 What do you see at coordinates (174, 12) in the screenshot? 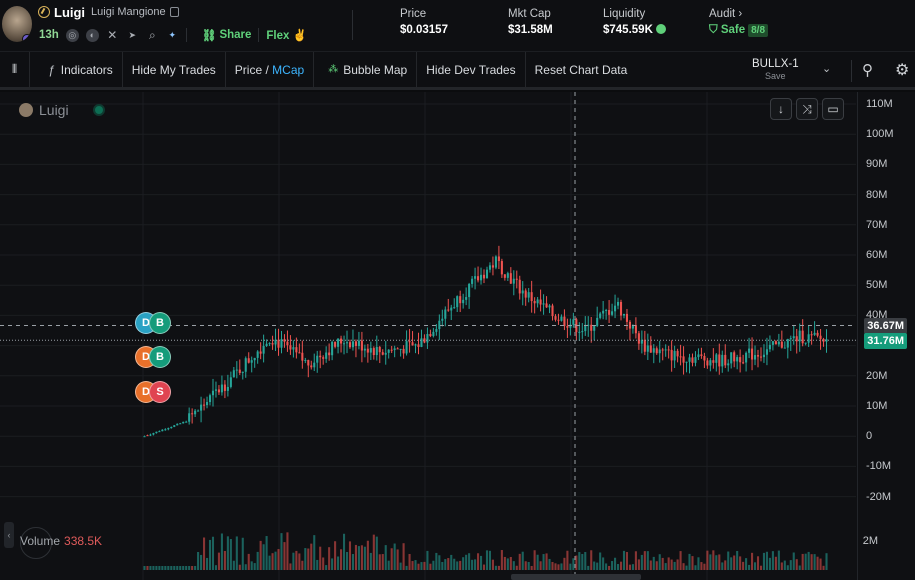
I see `copy-icon` at bounding box center [174, 12].